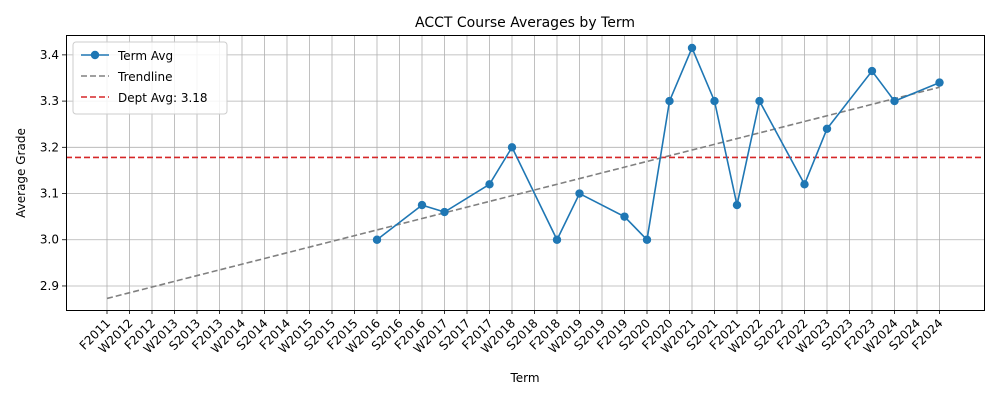  What do you see at coordinates (21, 173) in the screenshot?
I see `y-axis-label: Average Grade` at bounding box center [21, 173].